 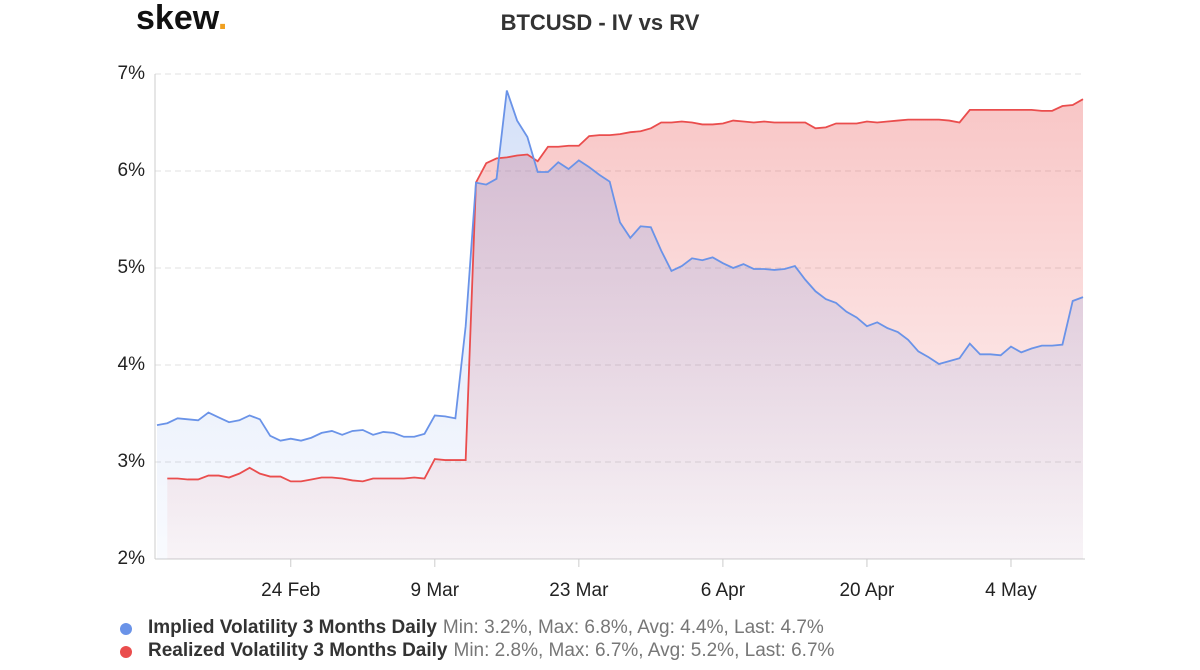 What do you see at coordinates (132, 73) in the screenshot?
I see `y-tick-label: 7%` at bounding box center [132, 73].